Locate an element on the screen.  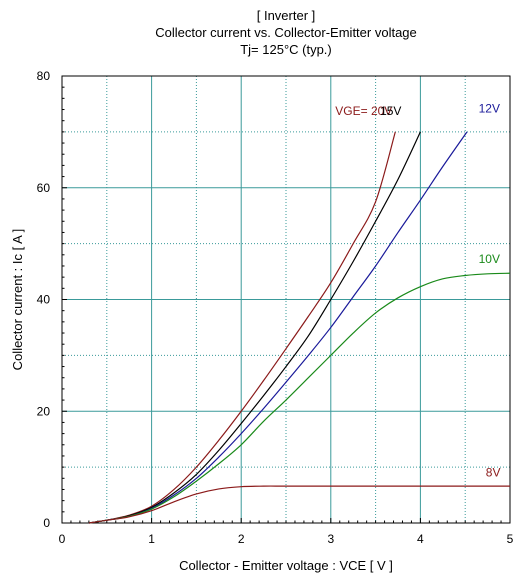
x-tick-label: 0 is located at coordinates (62, 539).